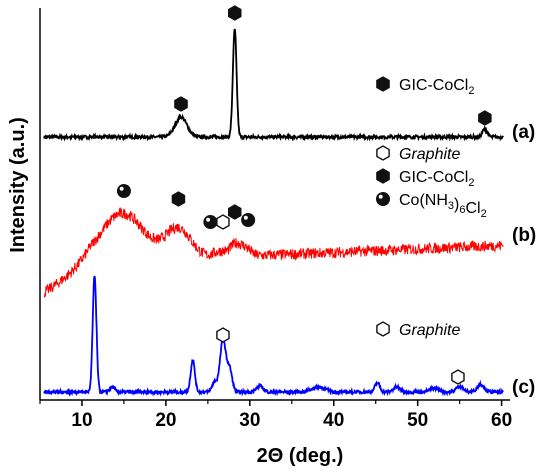 The image size is (550, 474). Describe the element at coordinates (333, 420) in the screenshot. I see `x-tick-label-40: 40` at that location.